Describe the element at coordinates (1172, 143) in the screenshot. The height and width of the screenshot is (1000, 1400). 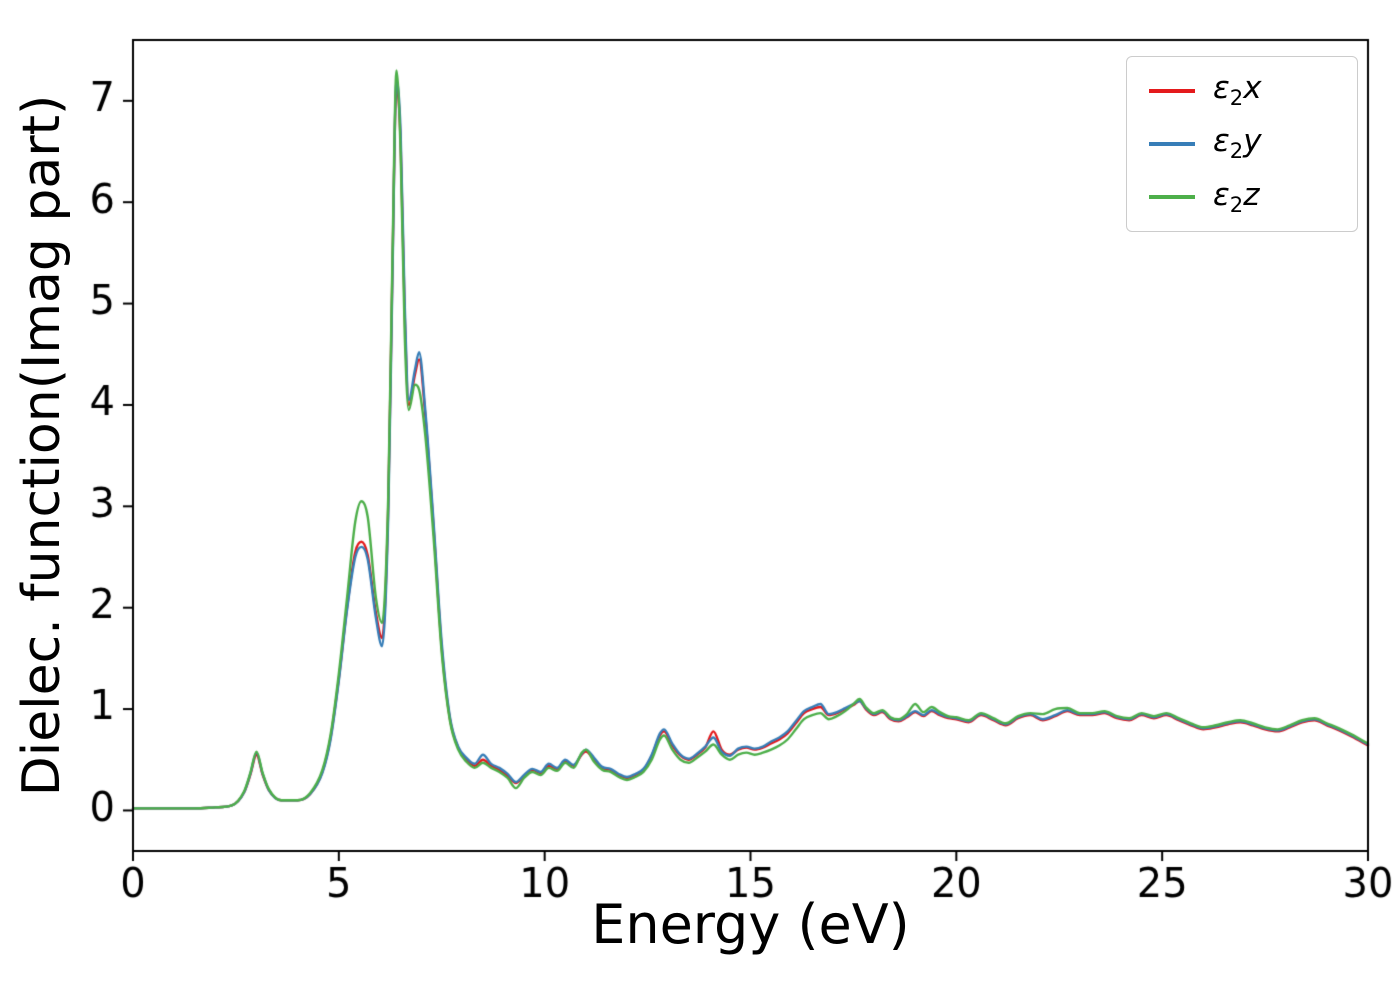
I see `legend-swatch-eps2y` at that location.